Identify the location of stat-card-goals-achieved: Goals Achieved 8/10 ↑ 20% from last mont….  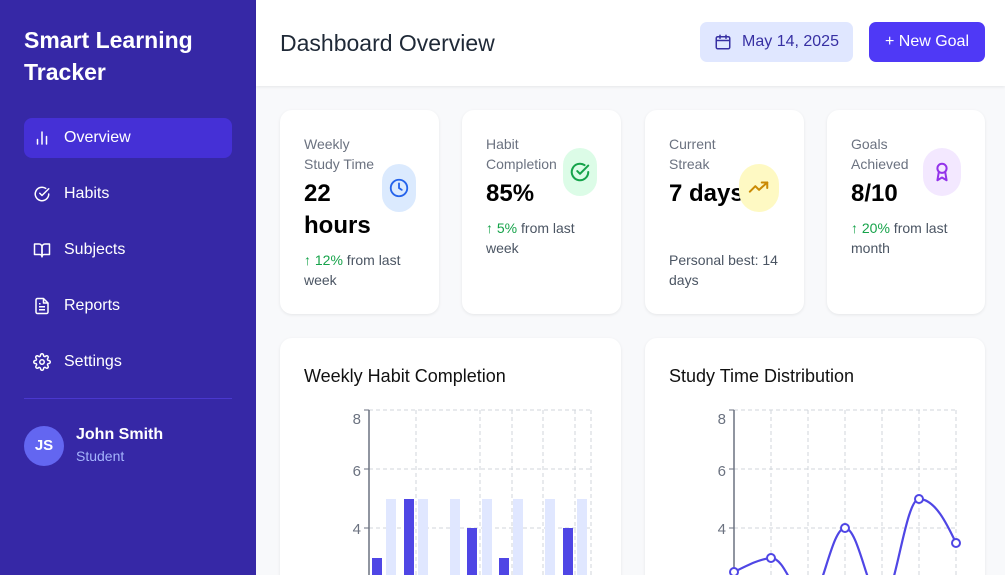
(906, 212).